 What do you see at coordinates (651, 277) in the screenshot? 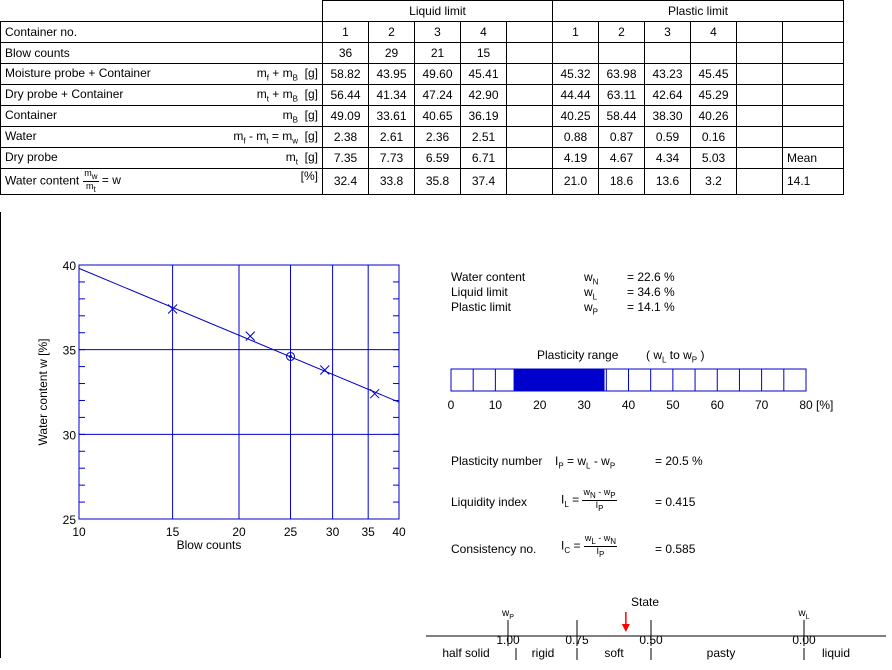
I see `water-content-value: = 22.6 %` at bounding box center [651, 277].